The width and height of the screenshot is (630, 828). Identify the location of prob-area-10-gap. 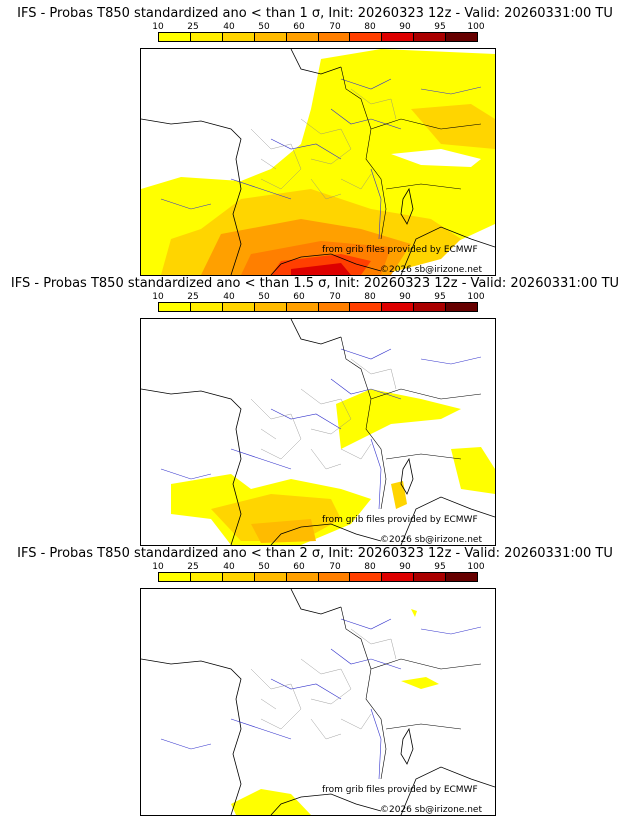
(436, 158).